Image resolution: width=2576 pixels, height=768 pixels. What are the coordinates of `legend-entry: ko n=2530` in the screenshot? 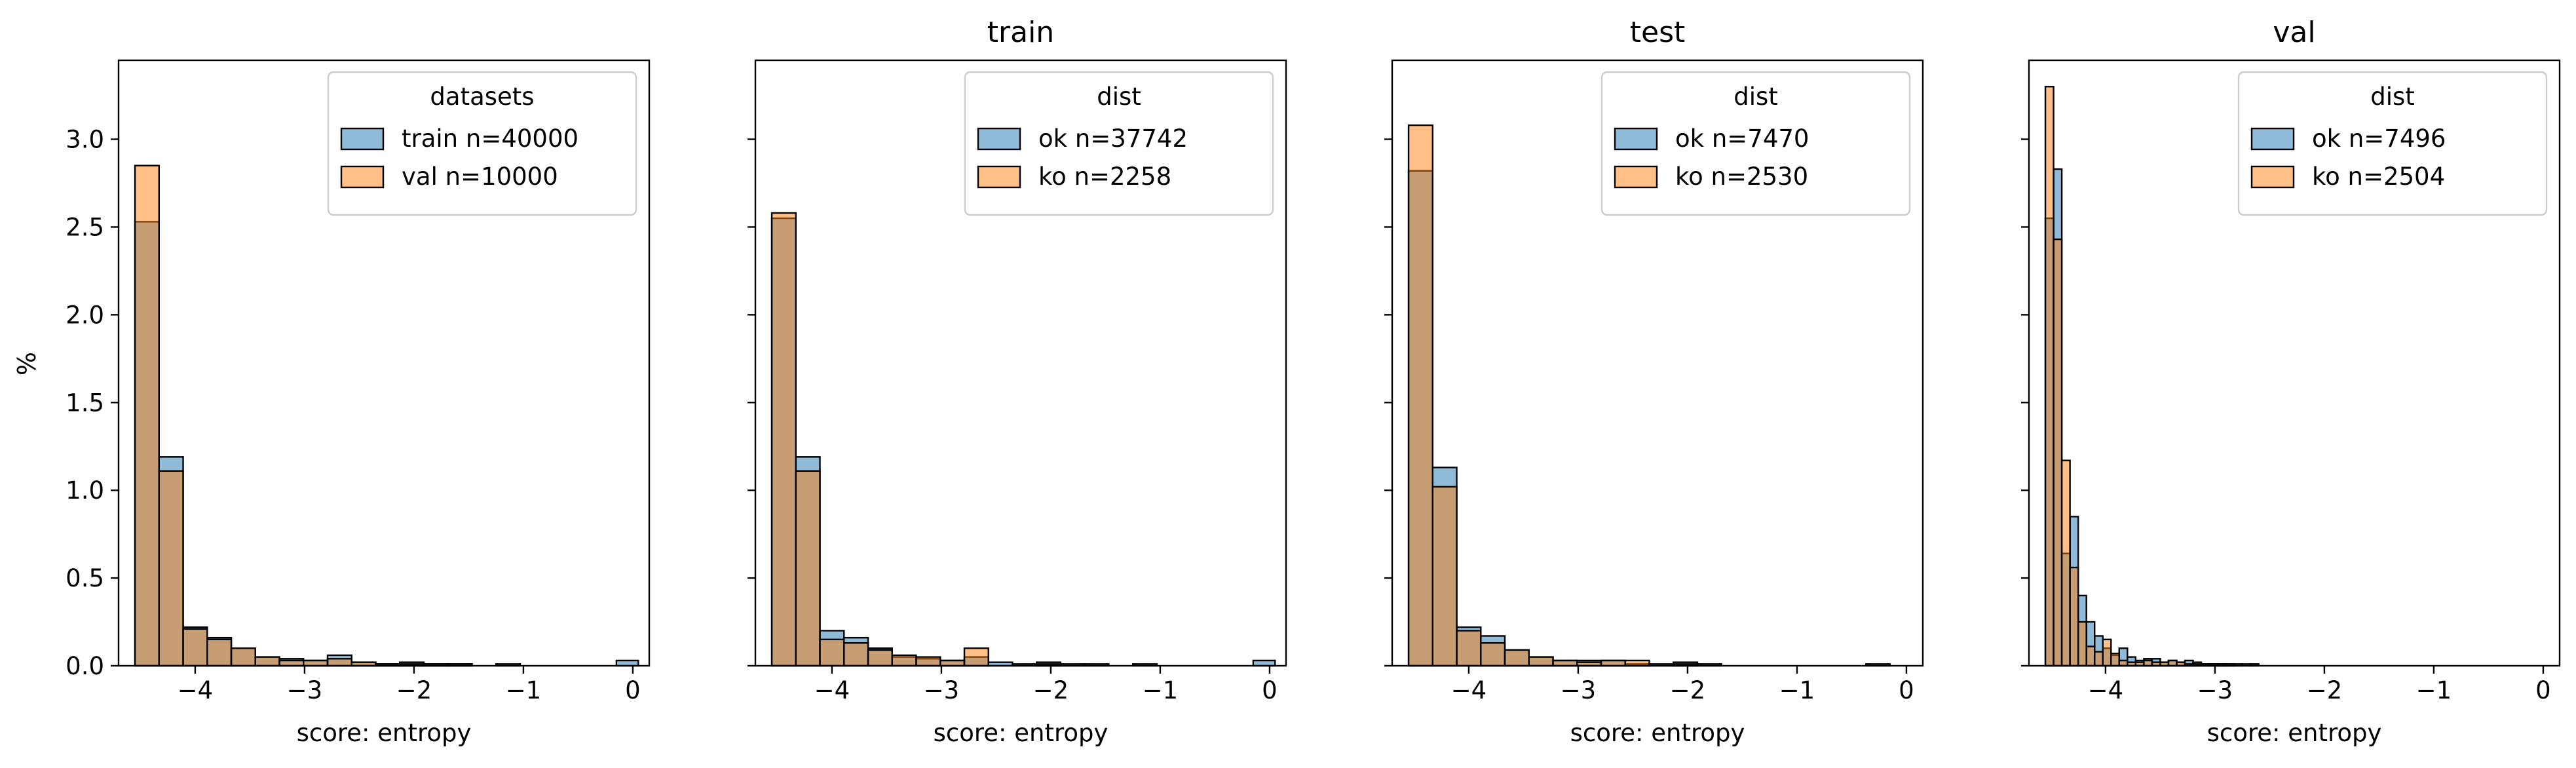 It's located at (1742, 177).